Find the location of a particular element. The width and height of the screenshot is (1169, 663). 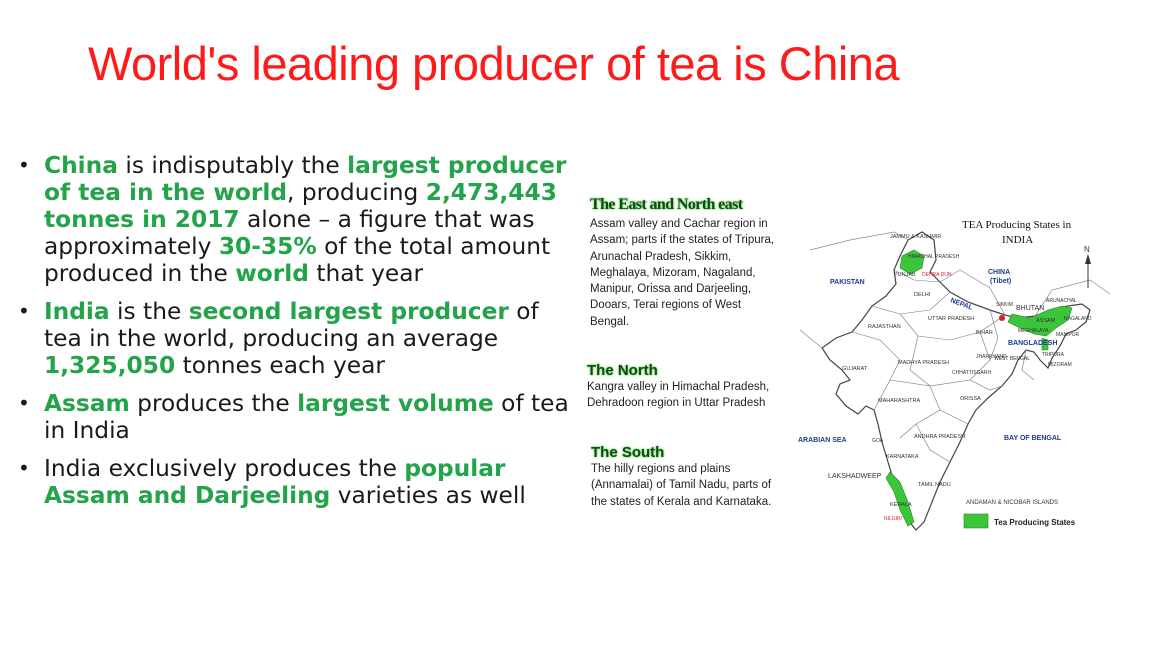

india-outline is located at coordinates (956, 381).